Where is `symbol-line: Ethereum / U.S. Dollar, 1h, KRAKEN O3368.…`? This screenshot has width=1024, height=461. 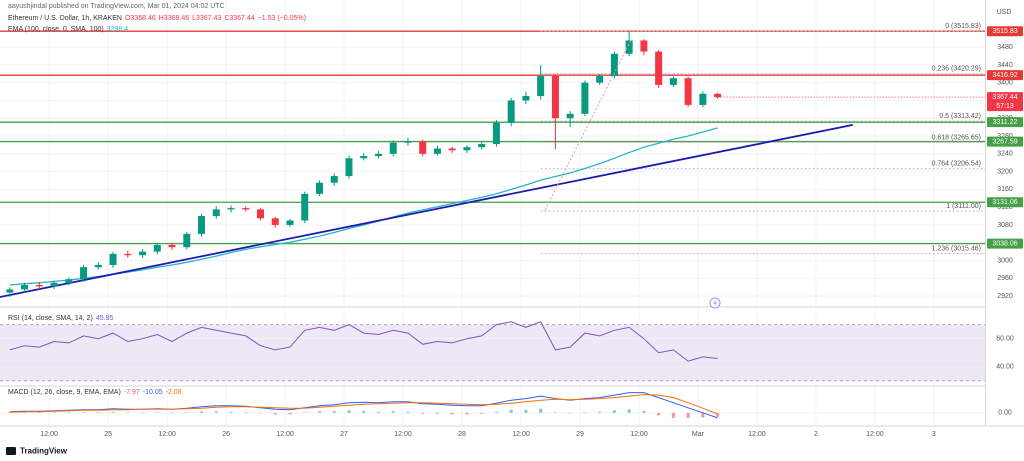 symbol-line: Ethereum / U.S. Dollar, 1h, KRAKEN O3368.… is located at coordinates (158, 19).